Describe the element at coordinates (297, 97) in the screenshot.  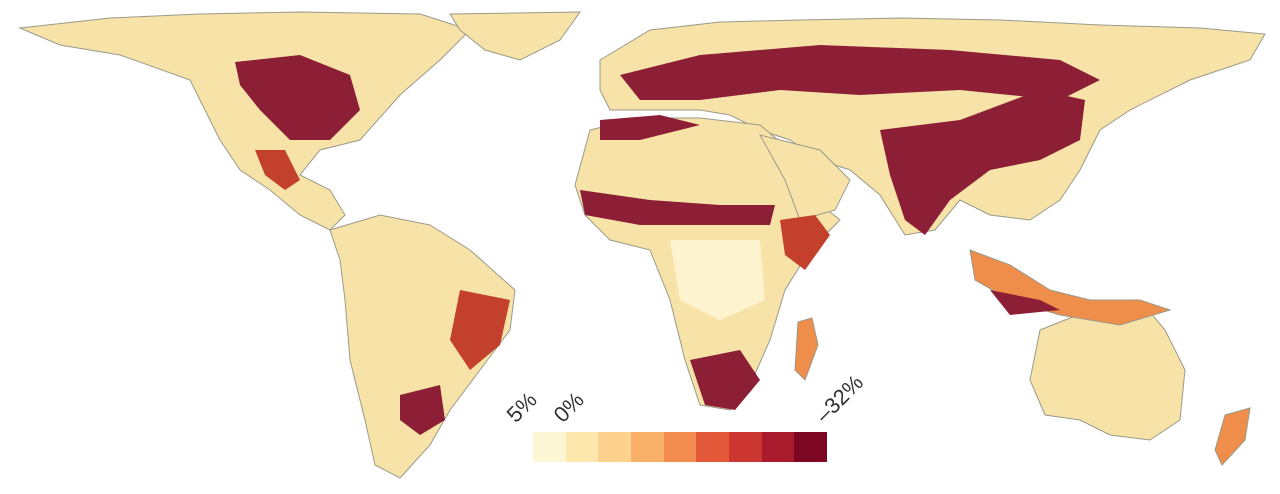
I see `hotspot-us-midwest` at that location.